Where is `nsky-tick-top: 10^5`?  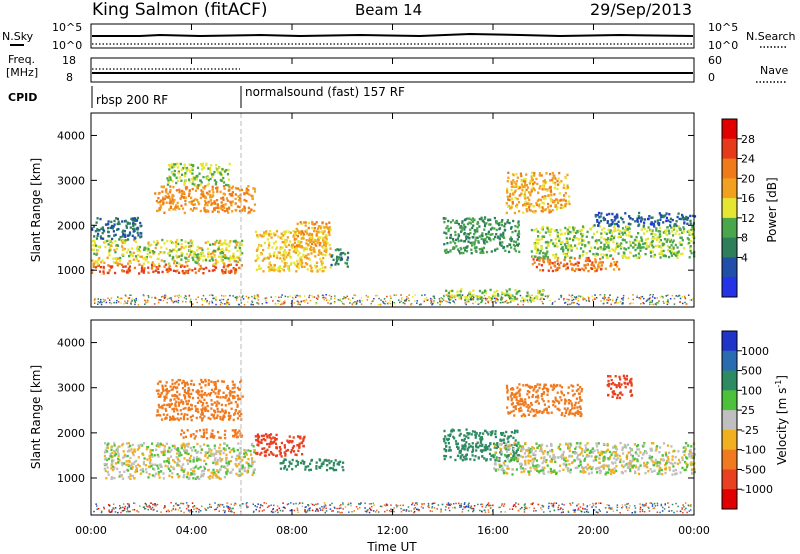 nsky-tick-top: 10^5 is located at coordinates (67, 27).